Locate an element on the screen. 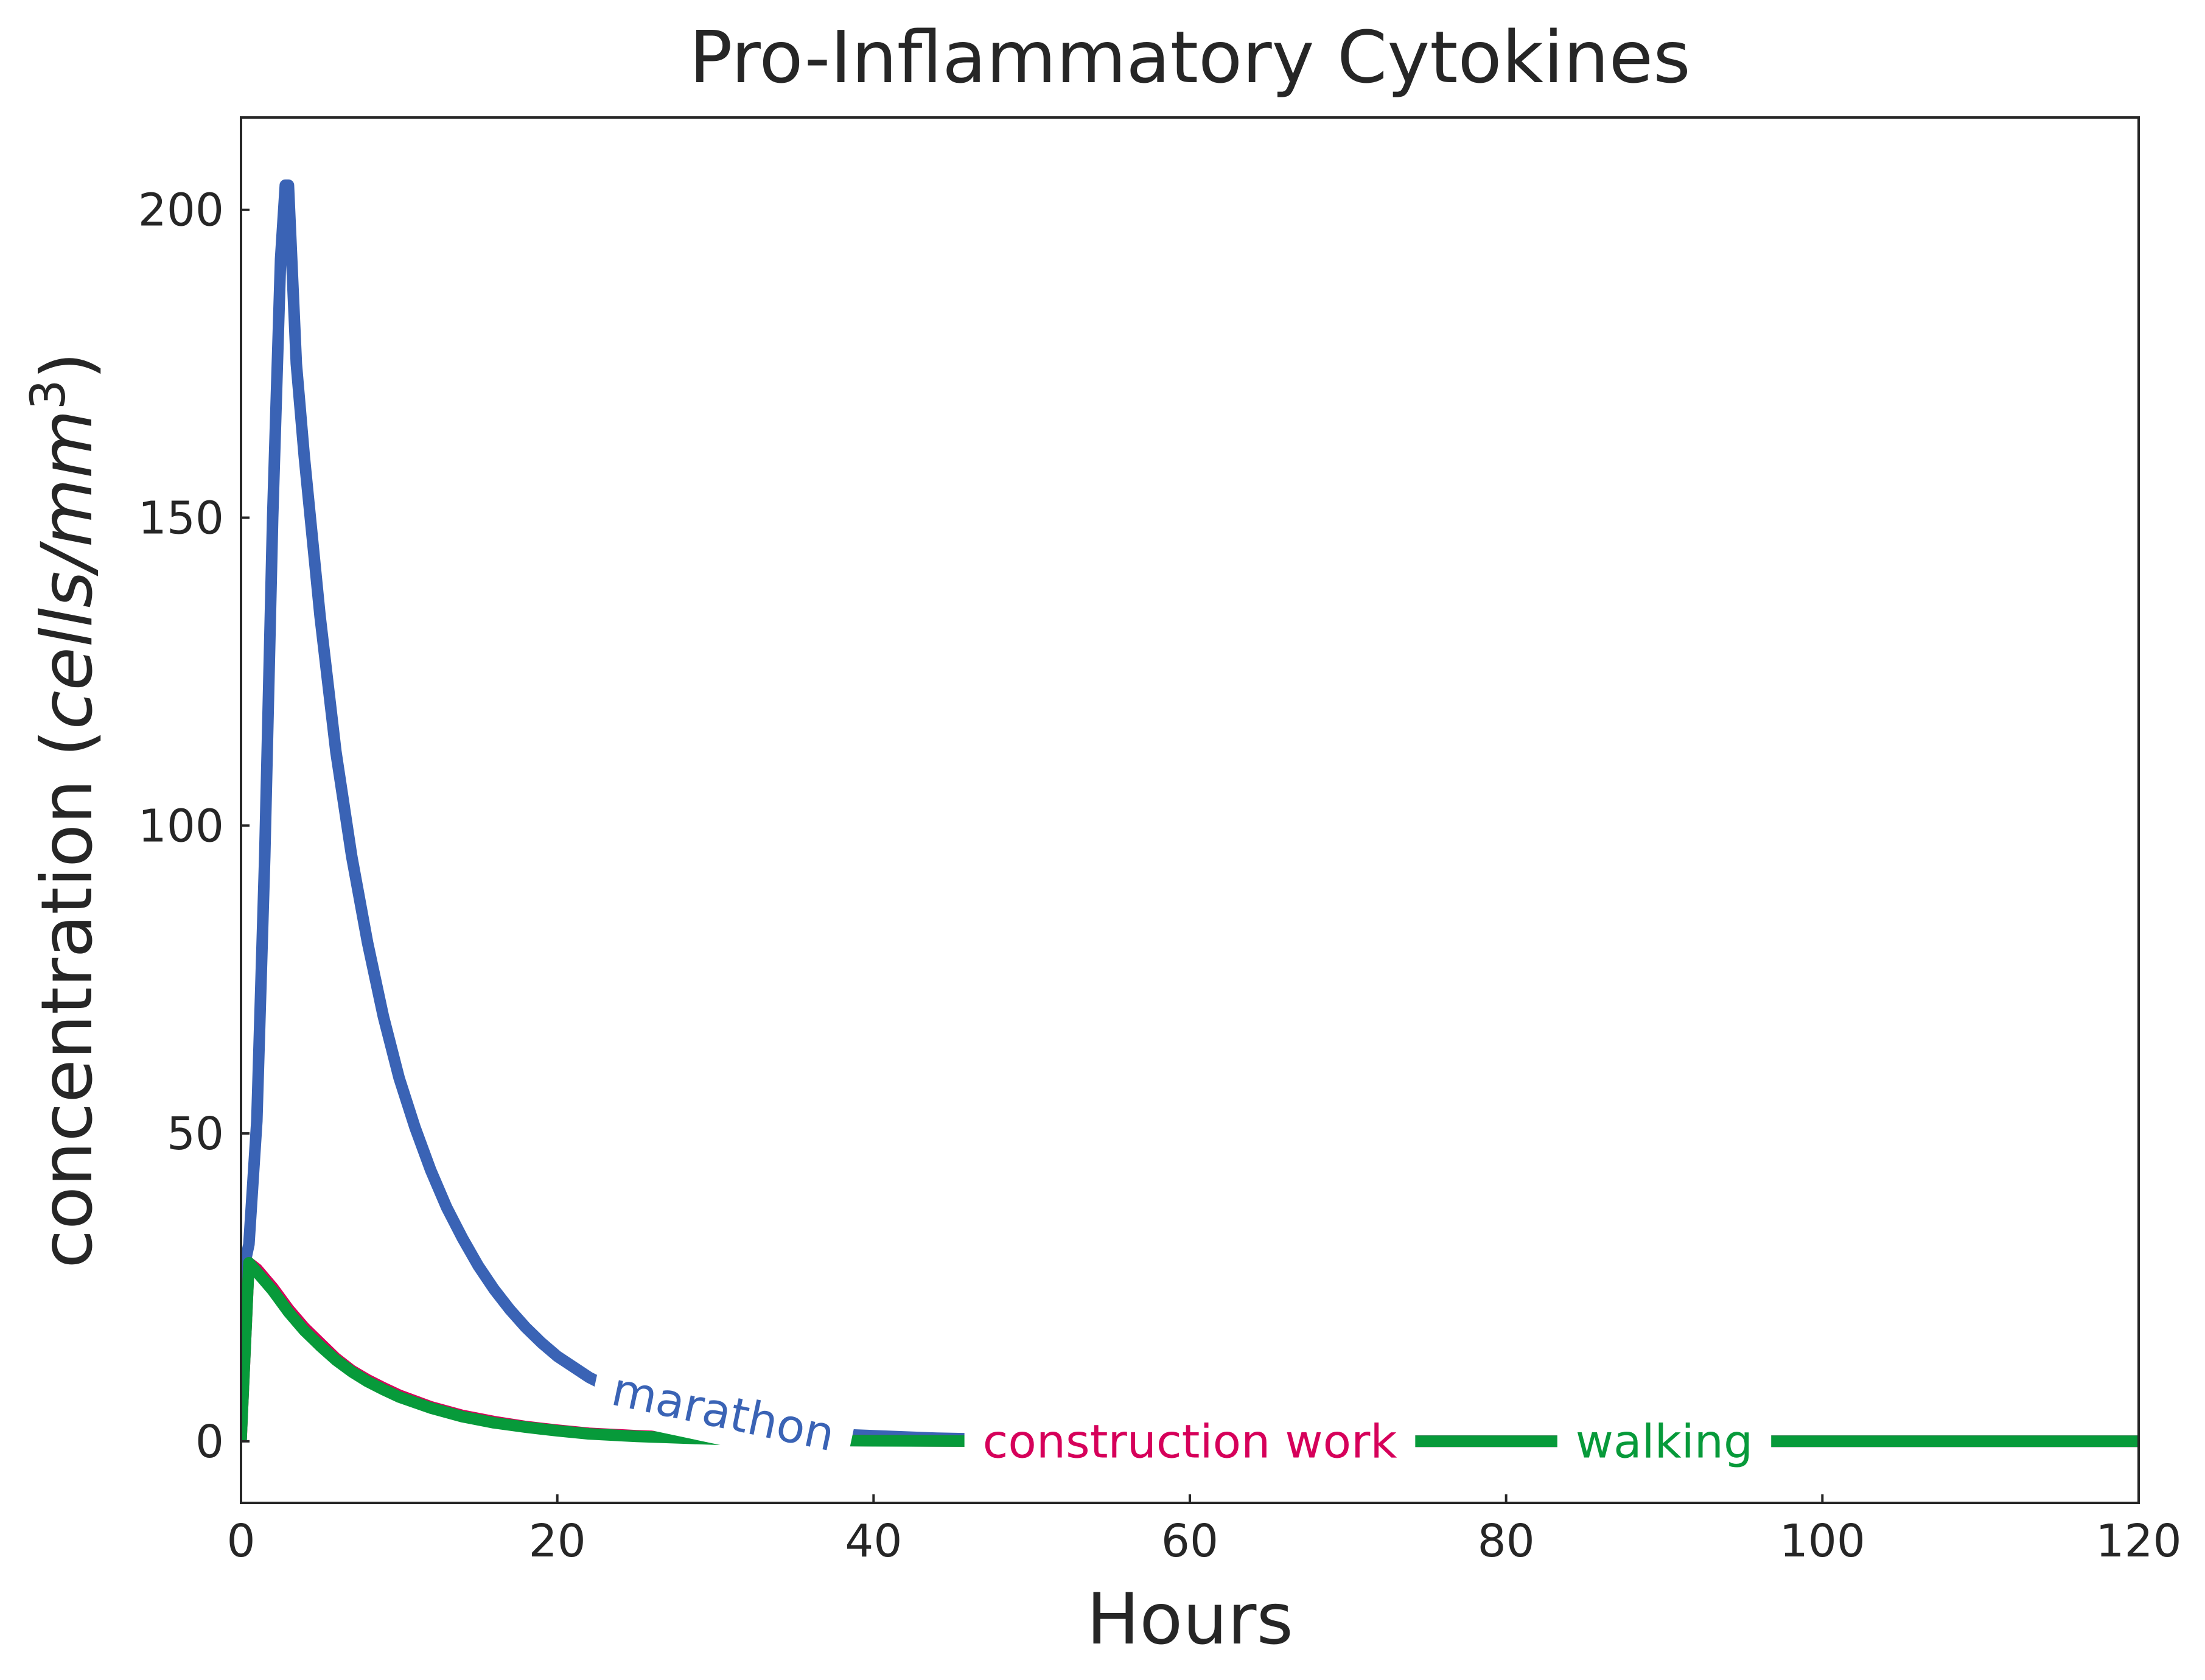 The width and height of the screenshot is (2205, 1680). x-tick-label: 40 is located at coordinates (873, 1541).